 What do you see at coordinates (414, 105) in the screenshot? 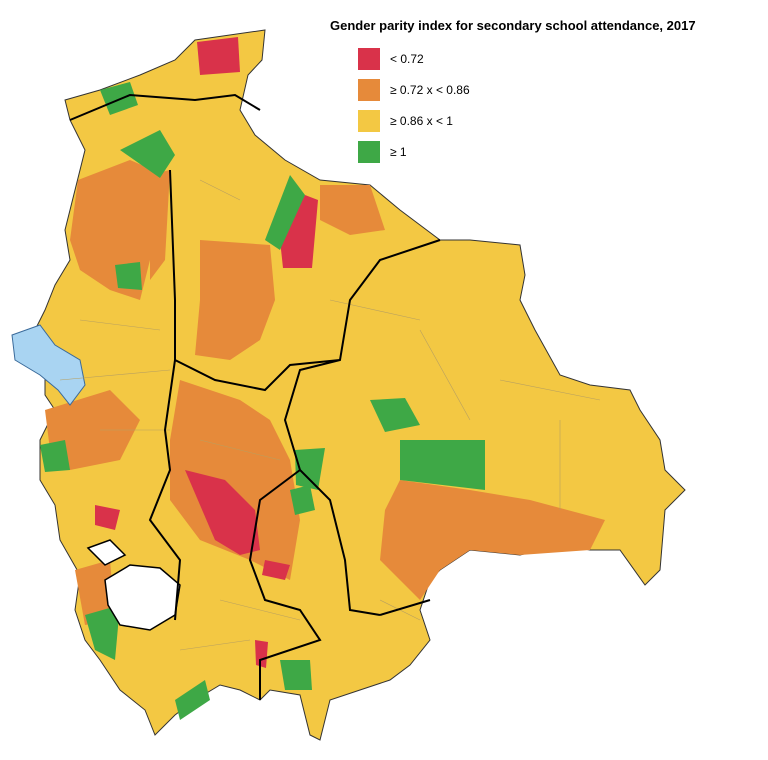
I see `legend: < 0.72 ≥ 0.72 x < 0.86 ≥ 0.86 x < 1 ≥ 1` at bounding box center [414, 105].